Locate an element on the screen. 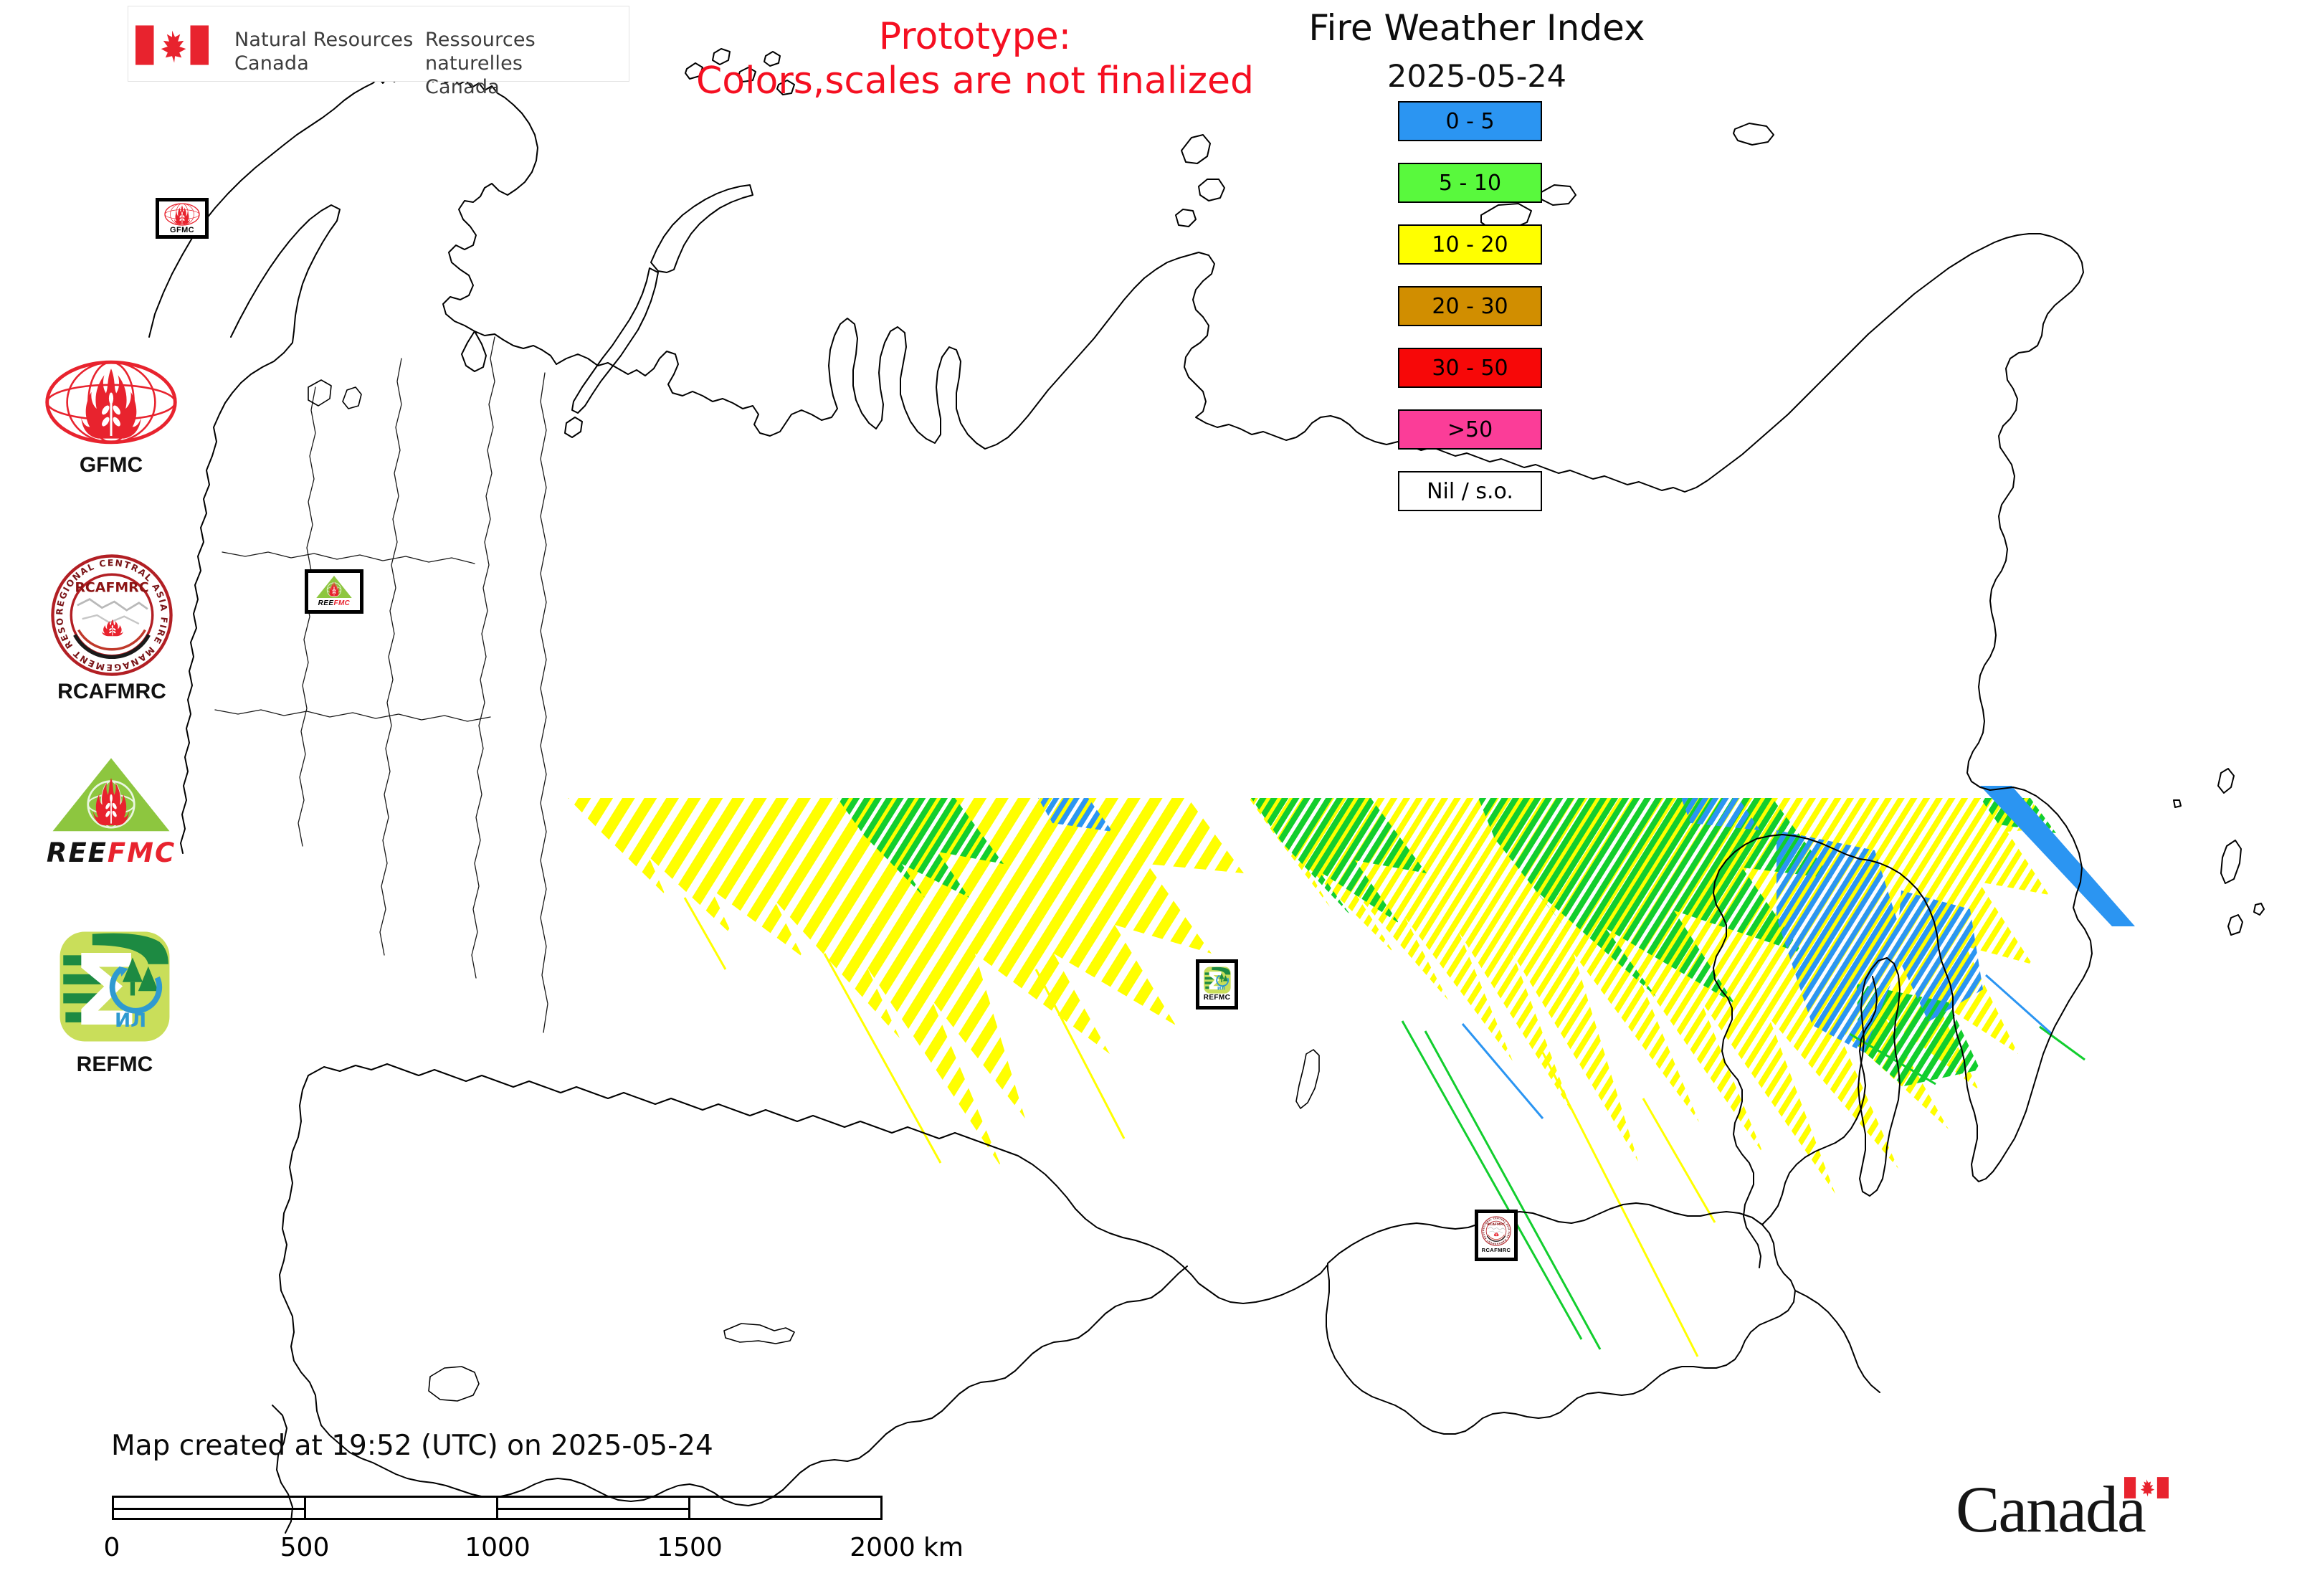 The width and height of the screenshot is (2302, 1596). marker-gfmc-label: GFMC is located at coordinates (182, 229).